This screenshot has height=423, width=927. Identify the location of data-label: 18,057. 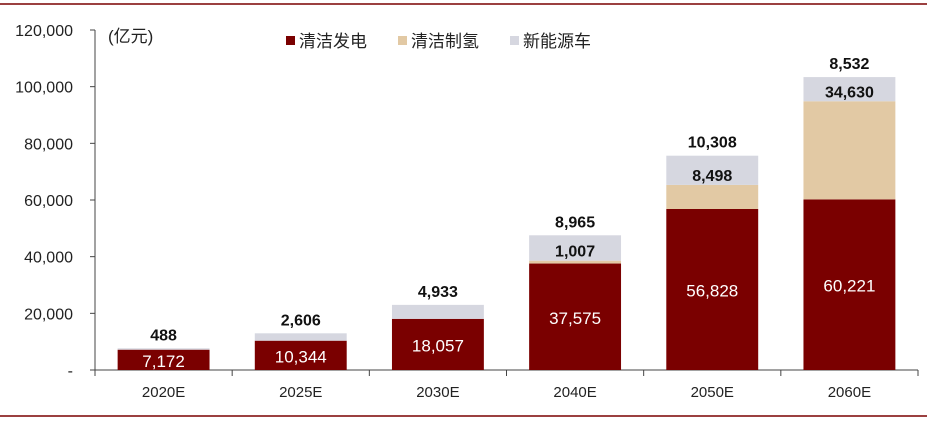
(438, 345).